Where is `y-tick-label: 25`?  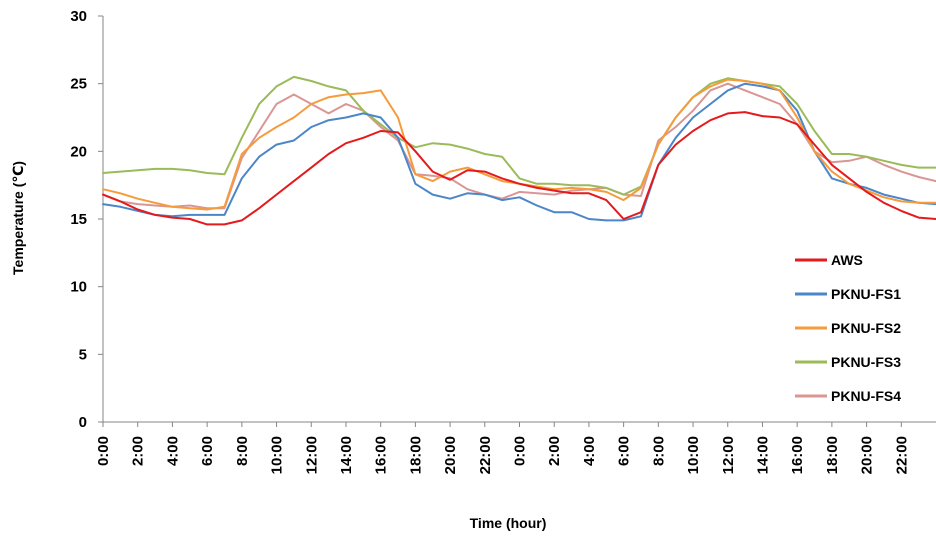 y-tick-label: 25 is located at coordinates (78, 84).